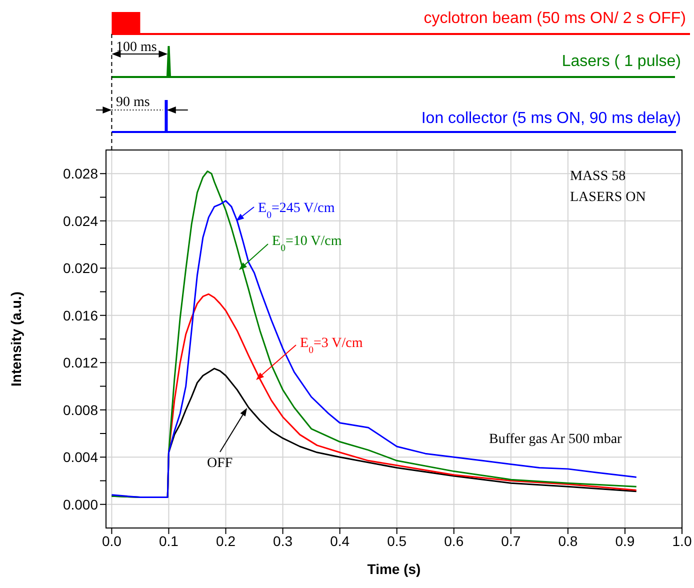 This screenshot has width=694, height=588. I want to click on y-tick-label: 0.004, so click(80, 457).